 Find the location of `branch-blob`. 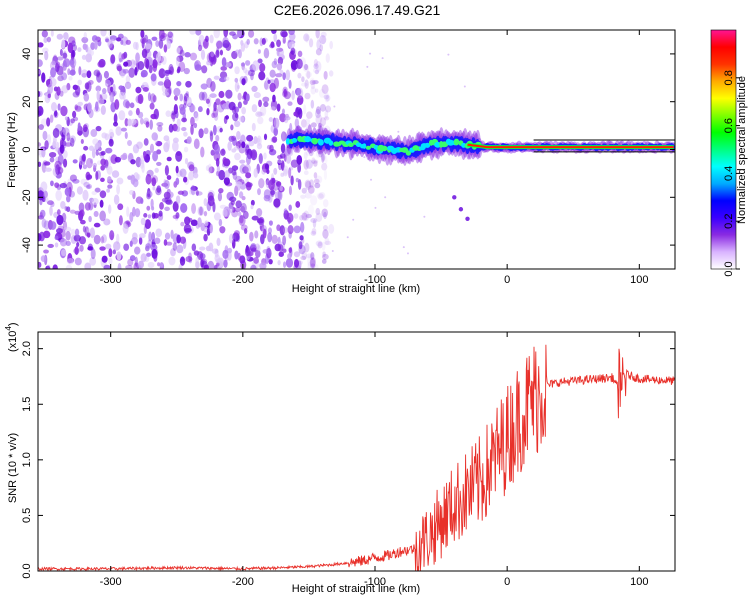

branch-blob is located at coordinates (454, 197).